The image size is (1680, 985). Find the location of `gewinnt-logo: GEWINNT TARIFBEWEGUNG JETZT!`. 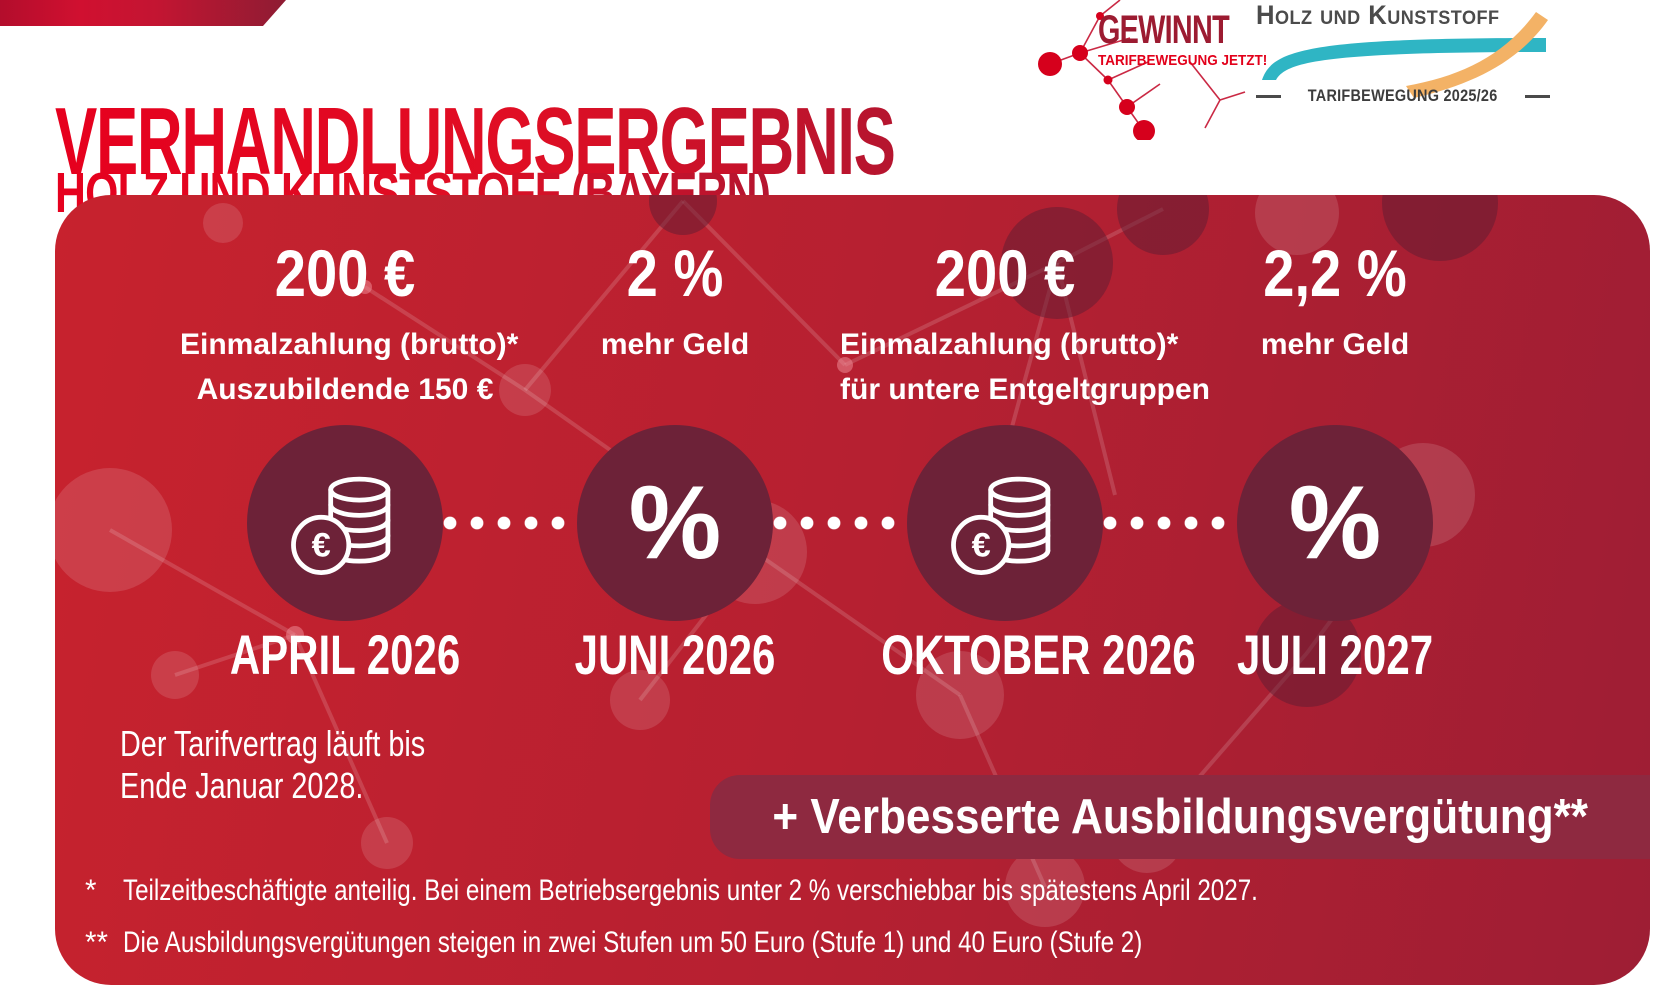

gewinnt-logo: GEWINNT TARIFBEWEGUNG JETZT! is located at coordinates (1148, 70).